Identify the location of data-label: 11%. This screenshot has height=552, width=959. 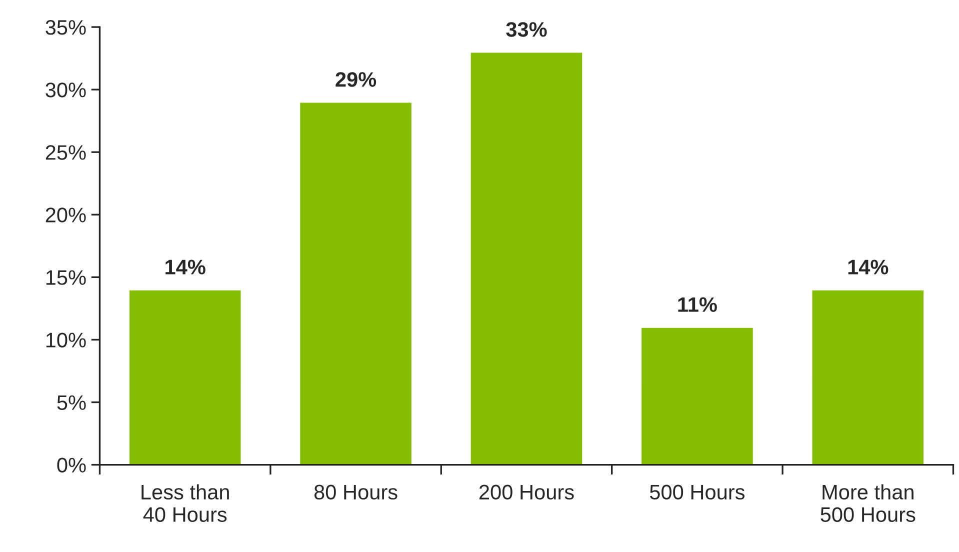
(697, 304).